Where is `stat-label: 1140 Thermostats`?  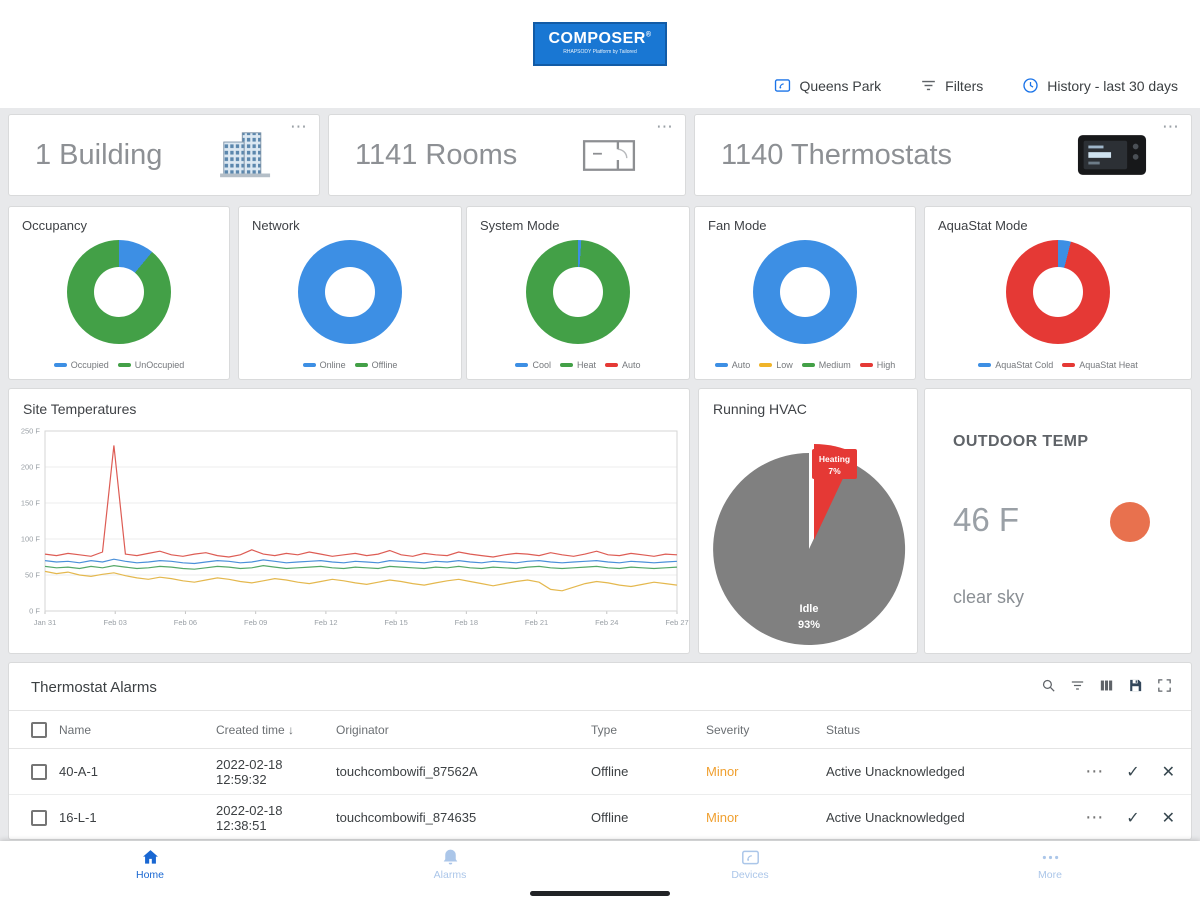
stat-label: 1140 Thermostats is located at coordinates (837, 154).